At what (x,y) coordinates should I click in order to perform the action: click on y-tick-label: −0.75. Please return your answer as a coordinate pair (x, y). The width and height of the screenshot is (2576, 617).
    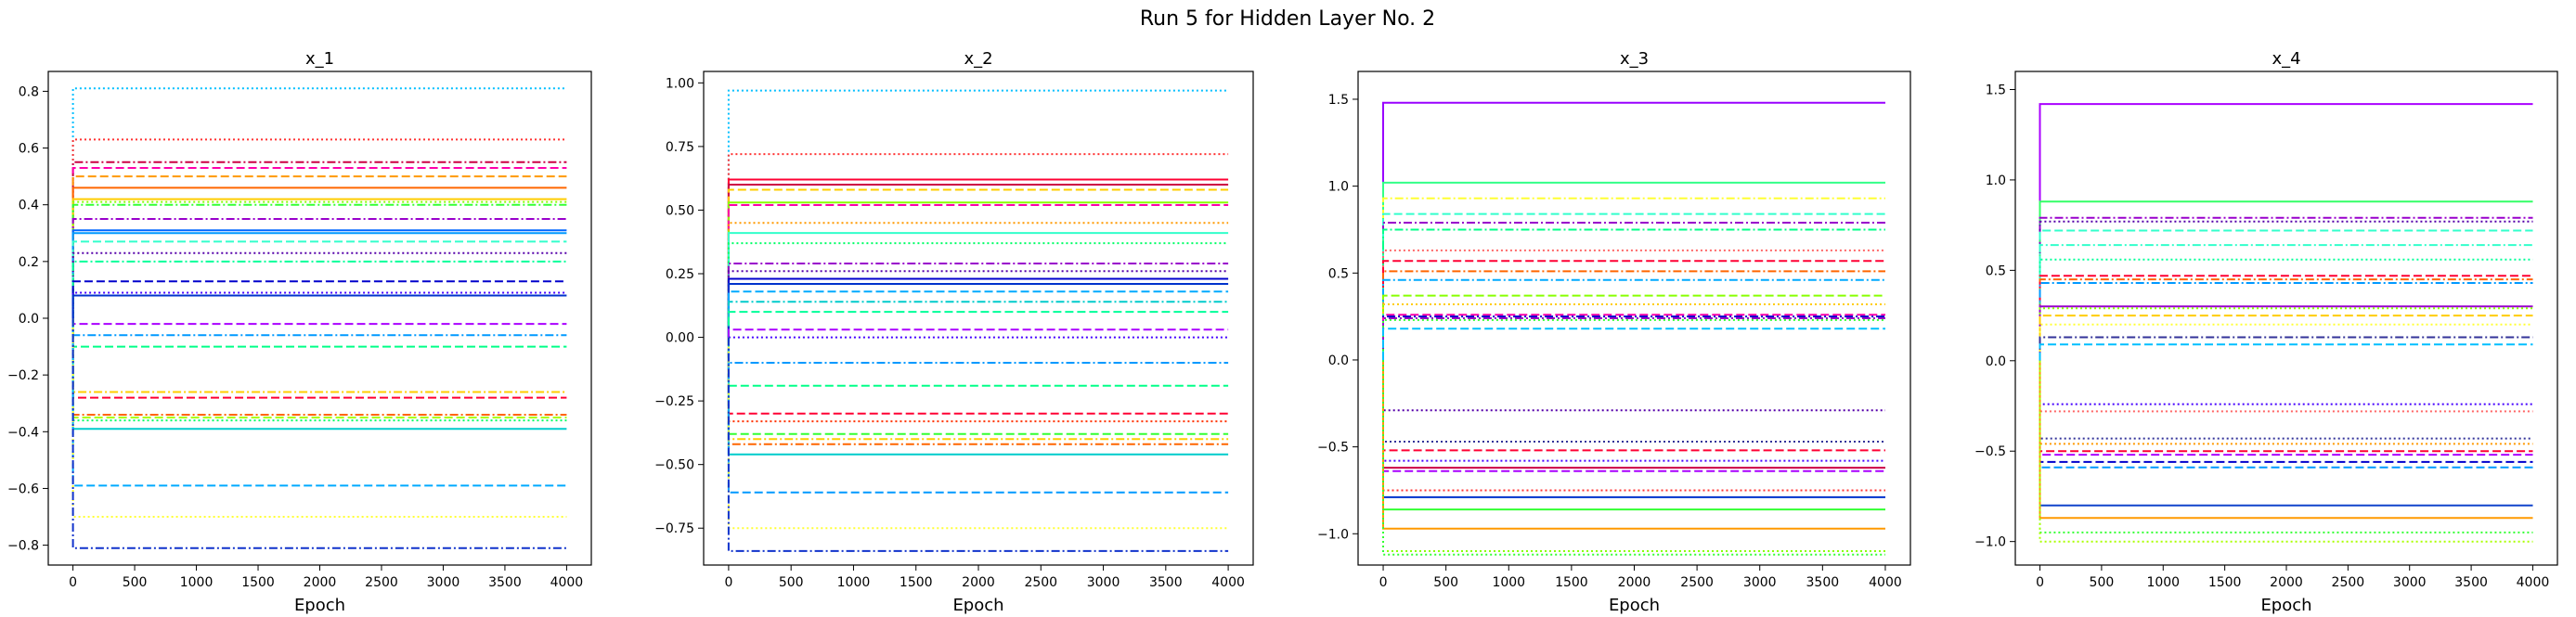
    Looking at the image, I should click on (674, 528).